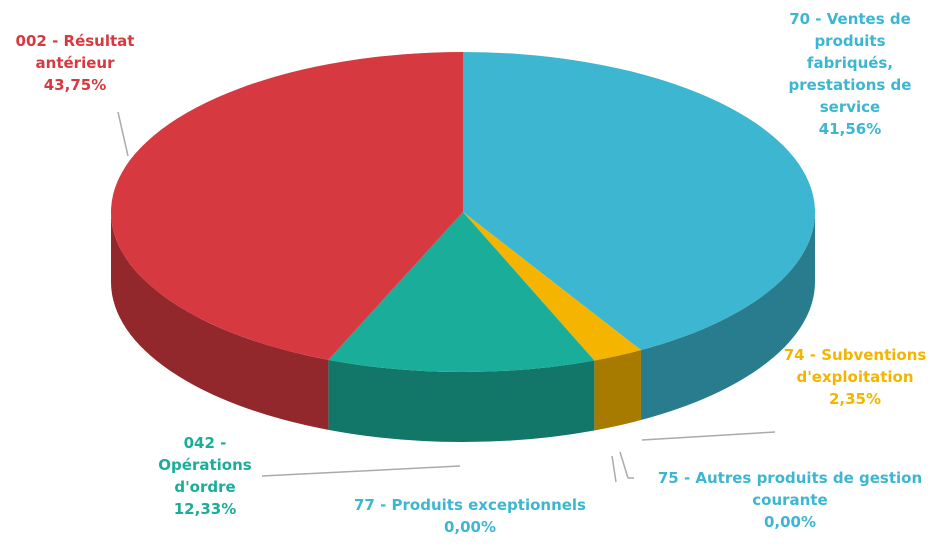 Image resolution: width=935 pixels, height=550 pixels. What do you see at coordinates (470, 516) in the screenshot?
I see `slice-label: 77 - Produits exceptionnels 0,00%` at bounding box center [470, 516].